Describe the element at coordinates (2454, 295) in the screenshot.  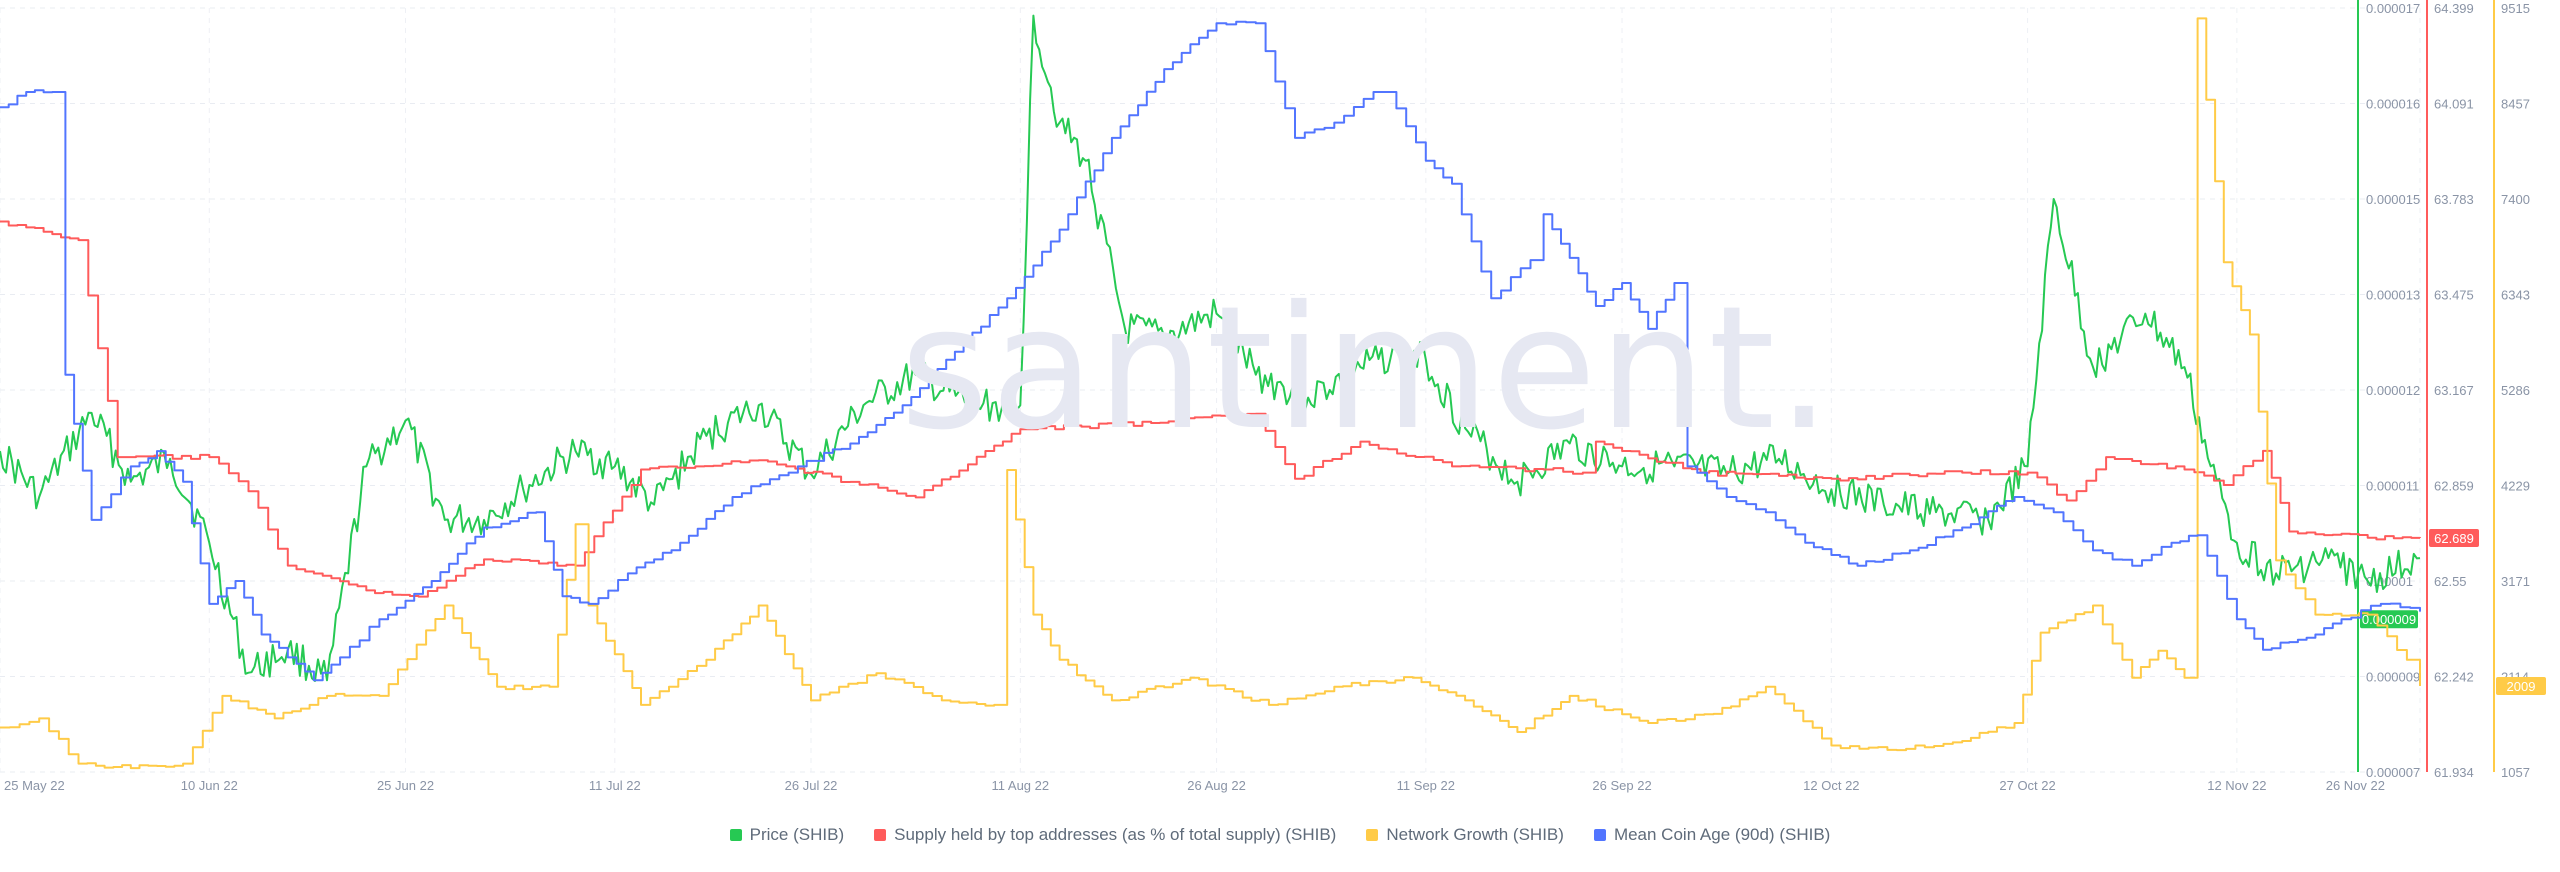
I see `supply-tick-label: 63.475` at that location.